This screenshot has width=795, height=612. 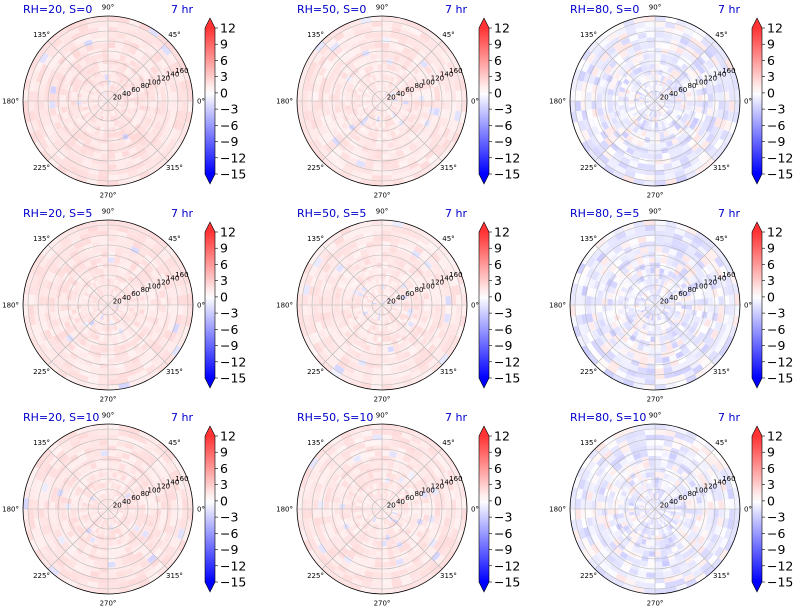 What do you see at coordinates (673, 94) in the screenshot?
I see `r-tick-label: 40` at bounding box center [673, 94].